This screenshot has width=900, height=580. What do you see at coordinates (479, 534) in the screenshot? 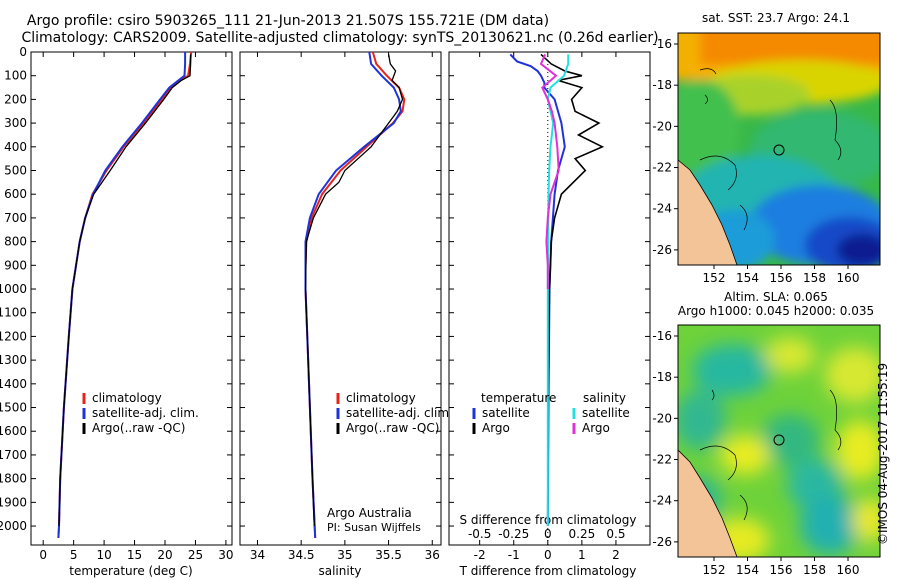
I see `diff-s-tick-label: -0.5` at bounding box center [479, 534].